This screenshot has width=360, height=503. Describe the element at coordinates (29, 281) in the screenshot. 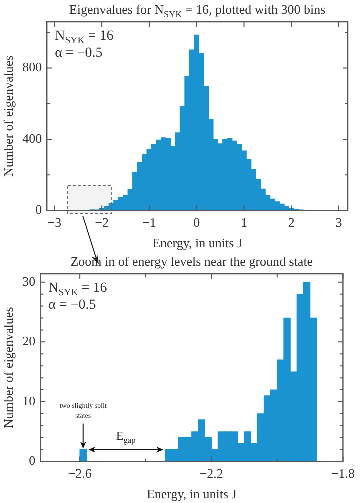

I see `y-tick-label: 30` at that location.